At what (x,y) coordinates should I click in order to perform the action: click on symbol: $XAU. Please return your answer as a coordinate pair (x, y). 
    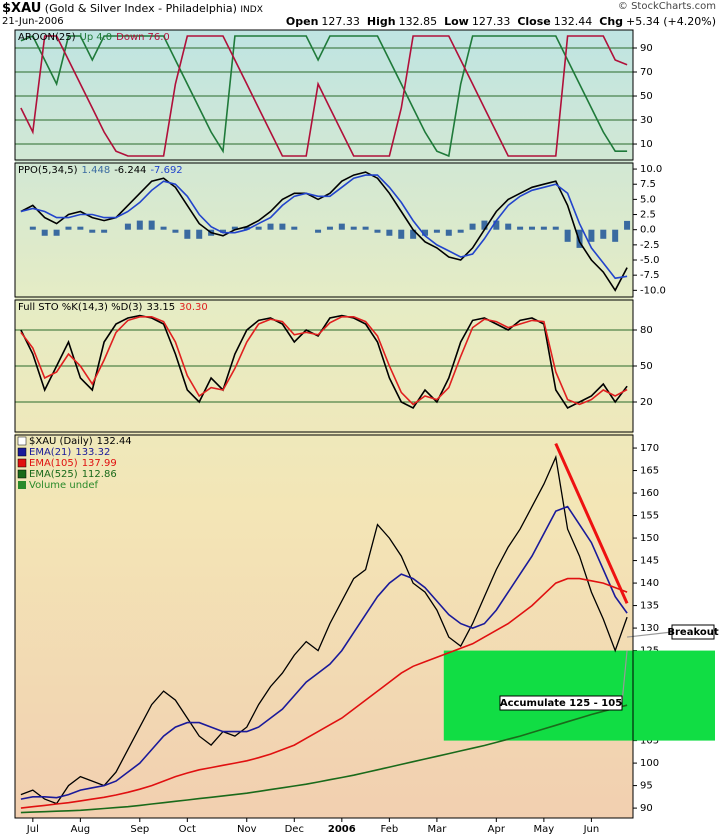
    Looking at the image, I should click on (22, 8).